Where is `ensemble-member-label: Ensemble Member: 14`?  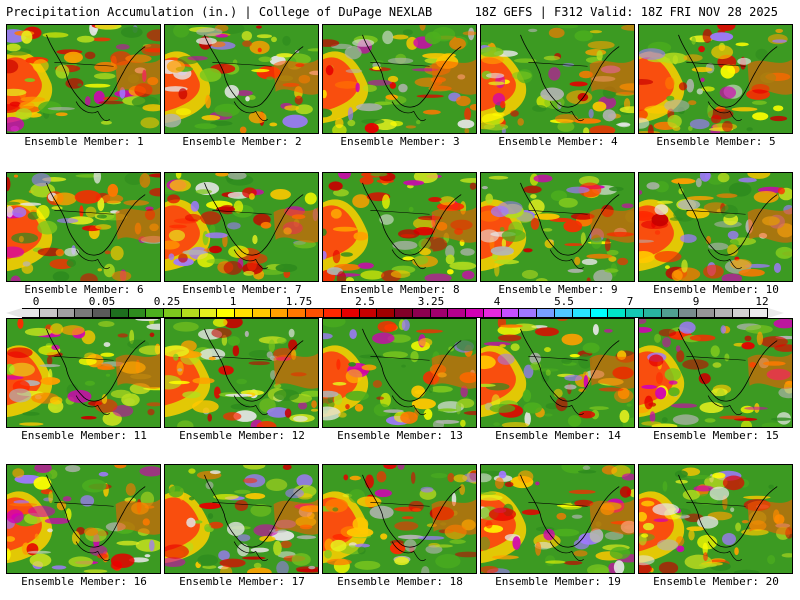 ensemble-member-label: Ensemble Member: 14 is located at coordinates (558, 435).